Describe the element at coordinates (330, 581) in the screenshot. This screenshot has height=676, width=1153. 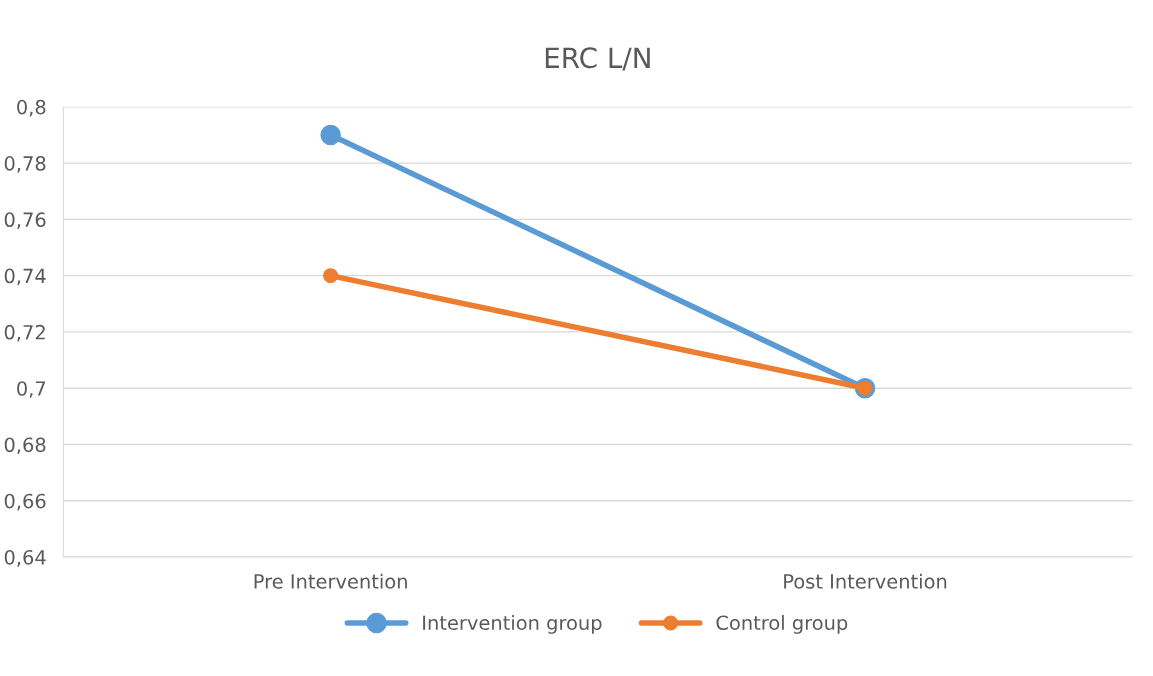
I see `x-tick-label: Pre Intervention` at that location.